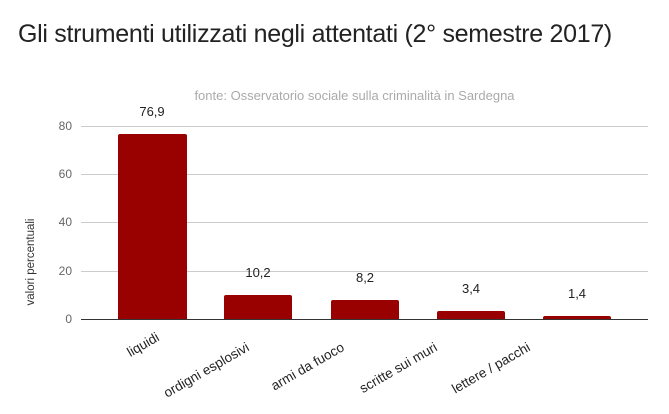  I want to click on y-tick: 0, so click(68, 319).